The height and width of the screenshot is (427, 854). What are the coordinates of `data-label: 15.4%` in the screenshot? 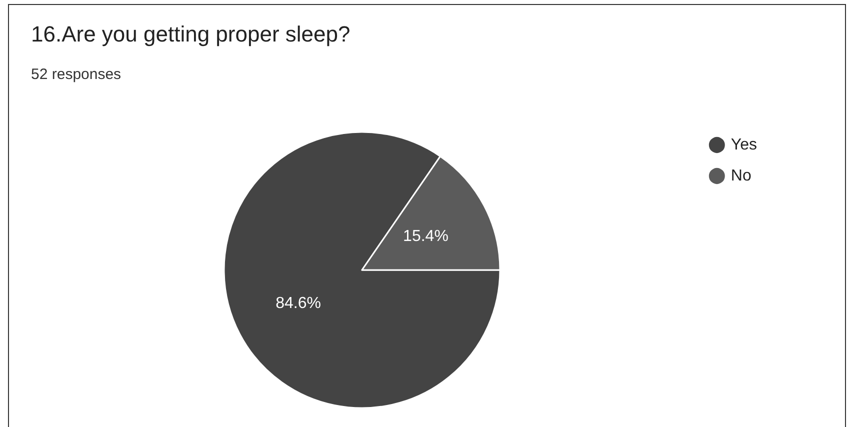 It's located at (425, 237).